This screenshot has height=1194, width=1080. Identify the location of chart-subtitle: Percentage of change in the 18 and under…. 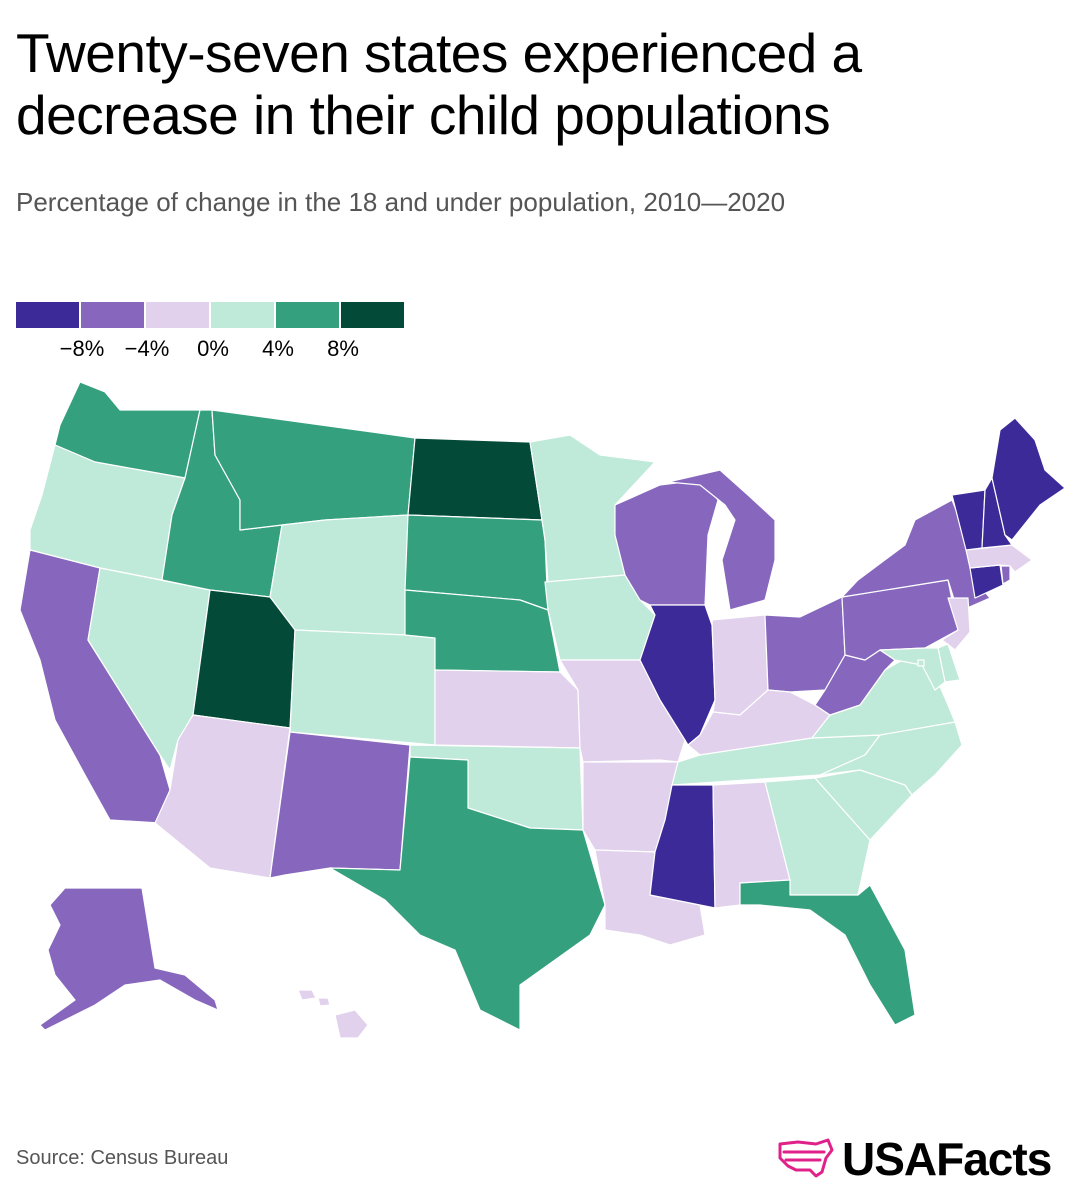
(401, 202).